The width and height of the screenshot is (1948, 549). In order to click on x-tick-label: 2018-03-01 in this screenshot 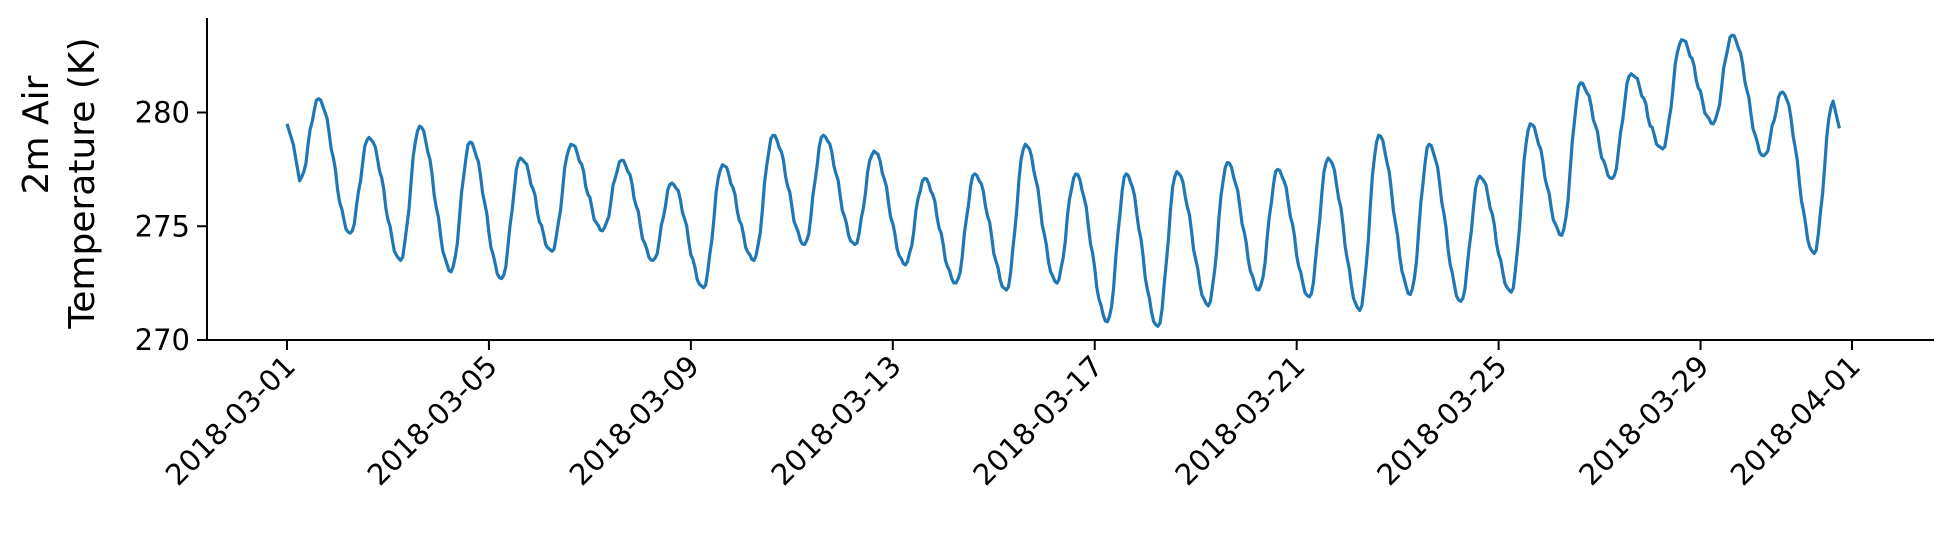, I will do `click(230, 420)`.